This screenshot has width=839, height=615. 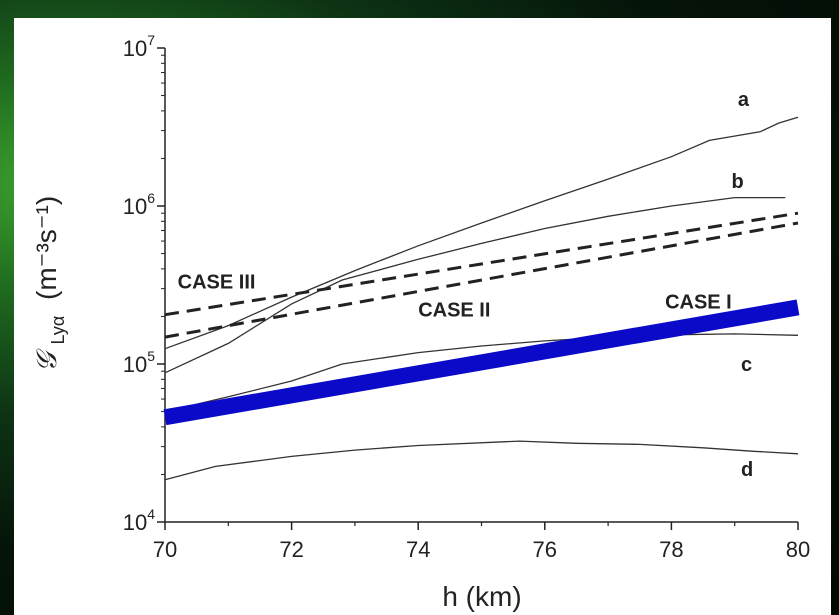 I want to click on y-tick-label: 10⁵, so click(x=139, y=362).